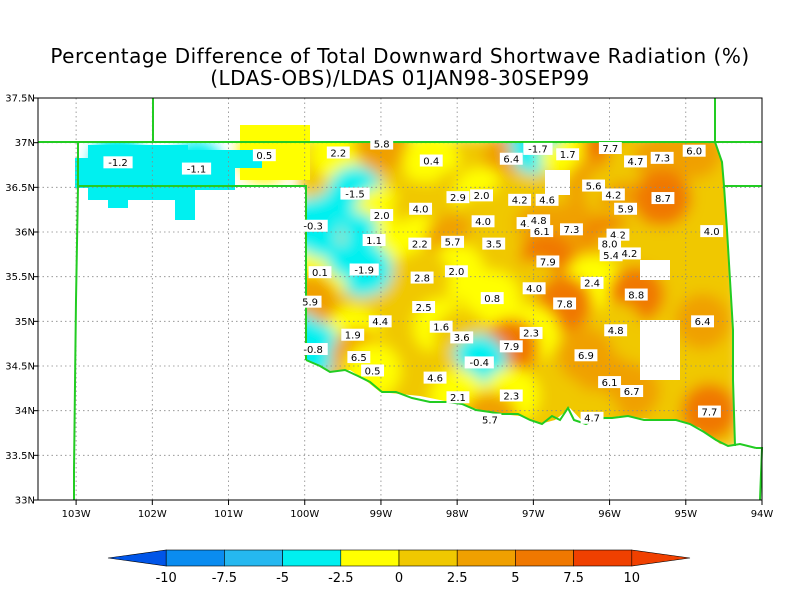 The height and width of the screenshot is (600, 800). Describe the element at coordinates (373, 371) in the screenshot. I see `station-value: 0.5` at that location.